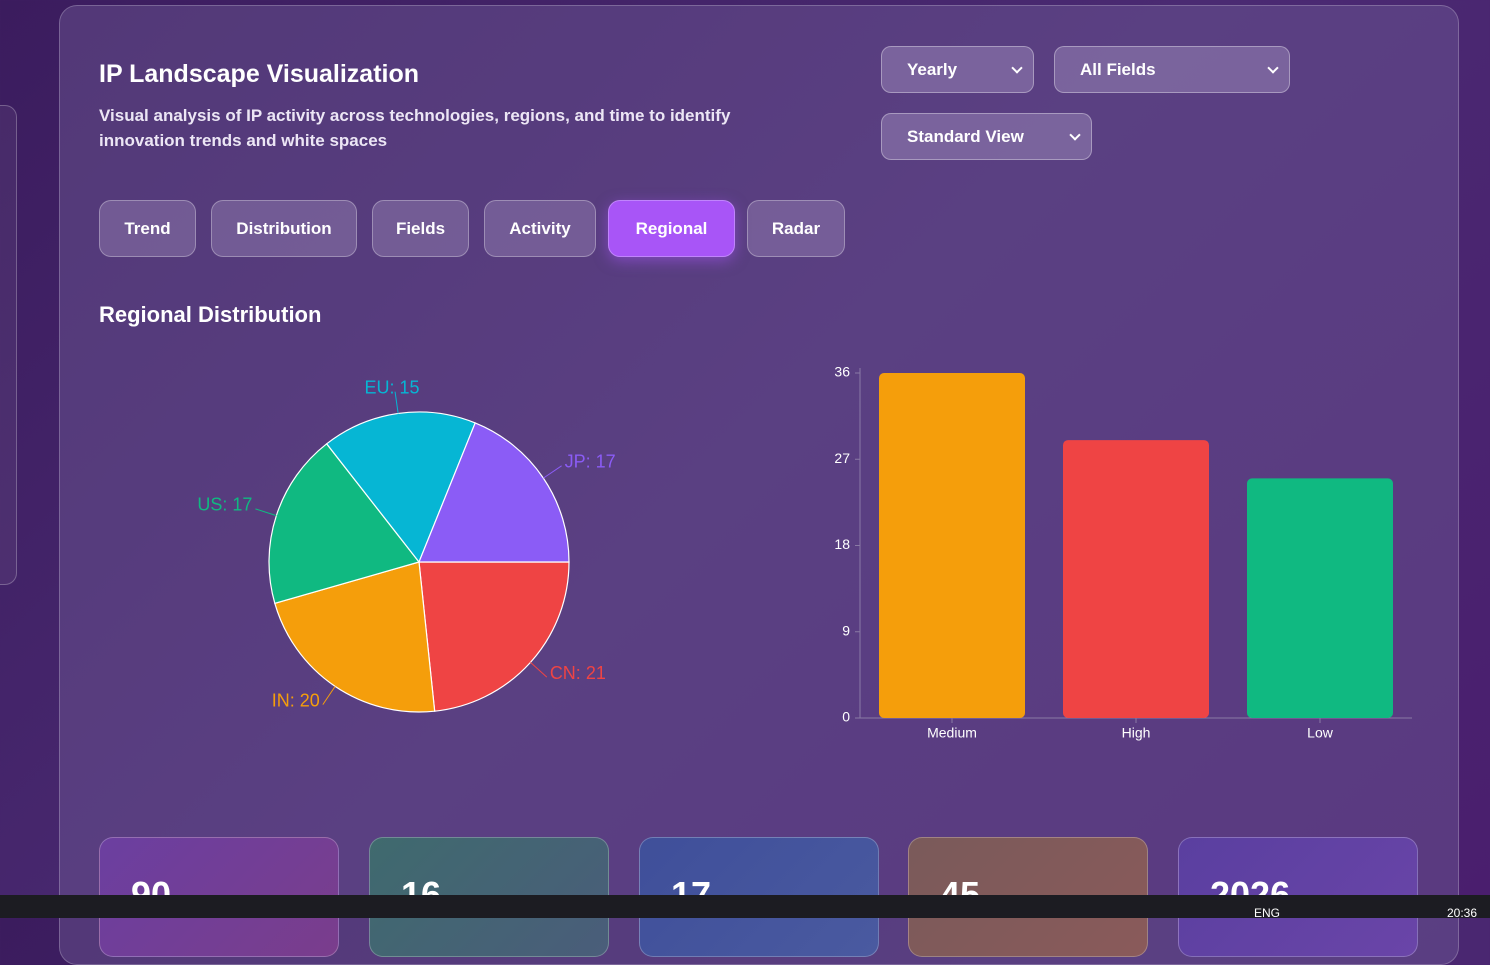 This screenshot has height=965, width=1490. Describe the element at coordinates (745, 907) in the screenshot. I see `taskbar: ENG 20:36` at that location.